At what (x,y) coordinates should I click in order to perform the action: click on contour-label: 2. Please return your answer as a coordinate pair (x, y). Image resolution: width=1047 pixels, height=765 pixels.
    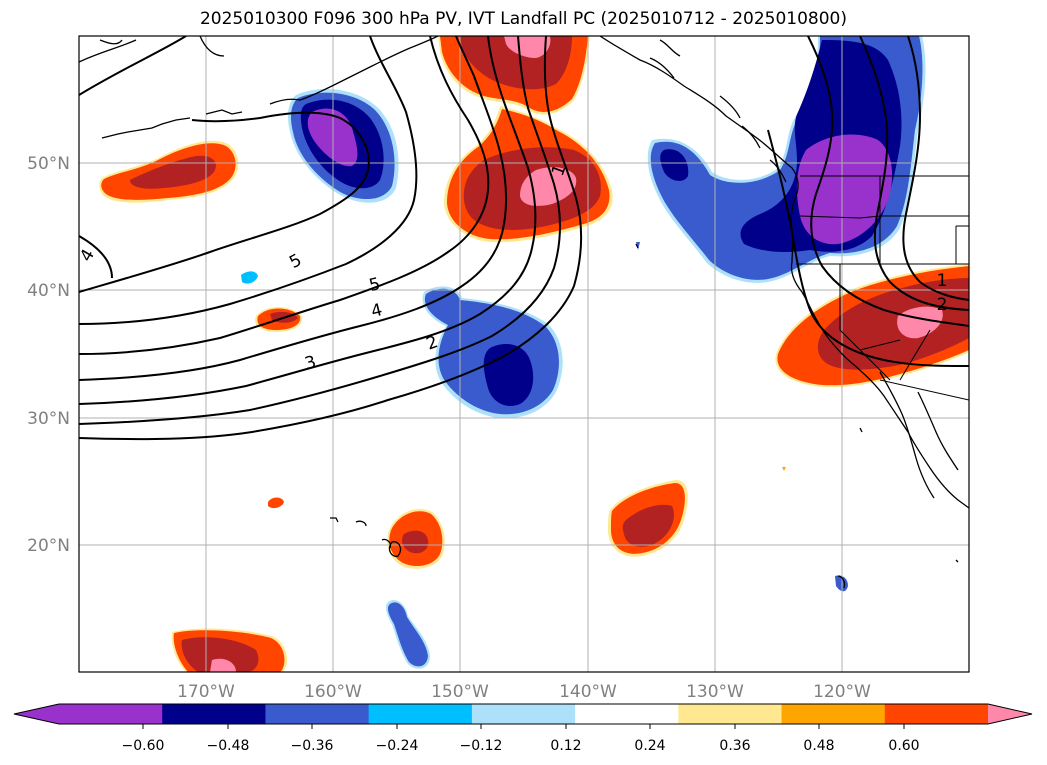
    Looking at the image, I should click on (942, 305).